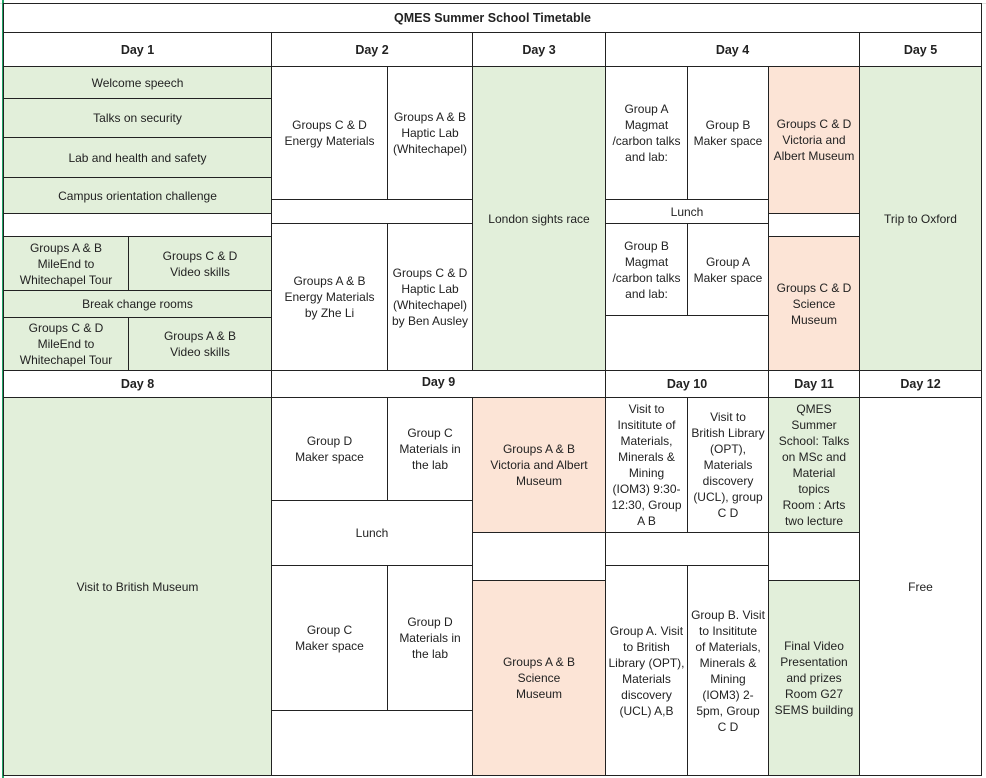 This screenshot has height=778, width=986. What do you see at coordinates (329, 449) in the screenshot?
I see `cell-maker-d: Group D Maker space` at bounding box center [329, 449].